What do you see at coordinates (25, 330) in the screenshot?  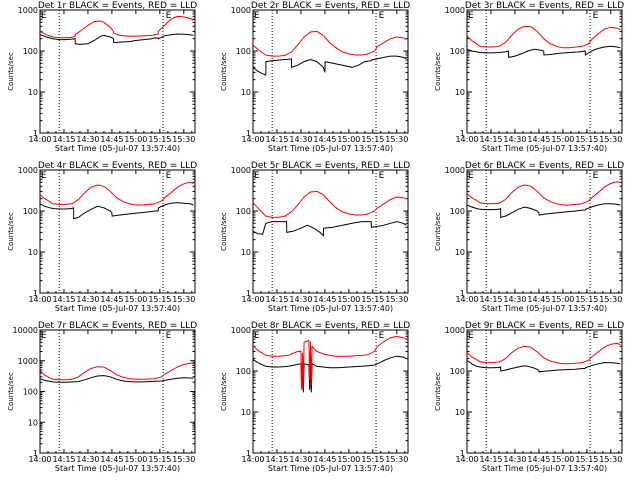 I see `y-tick-label: 10000` at bounding box center [25, 330].